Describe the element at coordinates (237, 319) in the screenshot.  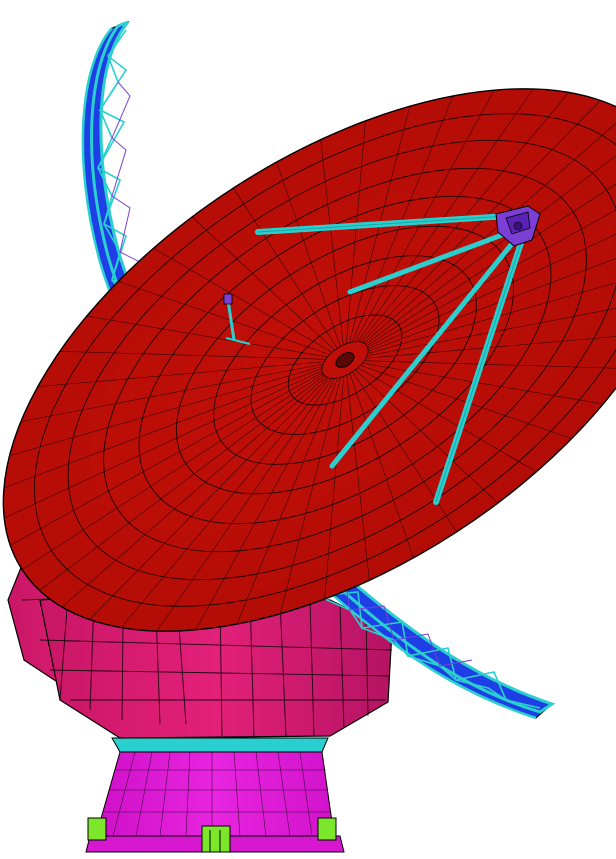
I see `feed-support-bracket` at that location.